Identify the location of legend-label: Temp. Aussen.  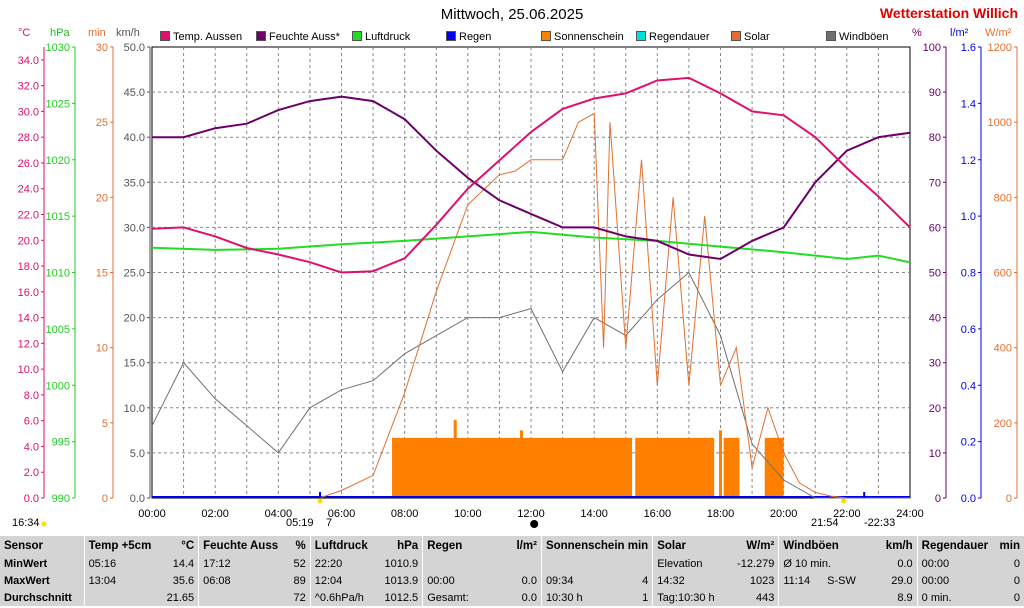
(208, 37).